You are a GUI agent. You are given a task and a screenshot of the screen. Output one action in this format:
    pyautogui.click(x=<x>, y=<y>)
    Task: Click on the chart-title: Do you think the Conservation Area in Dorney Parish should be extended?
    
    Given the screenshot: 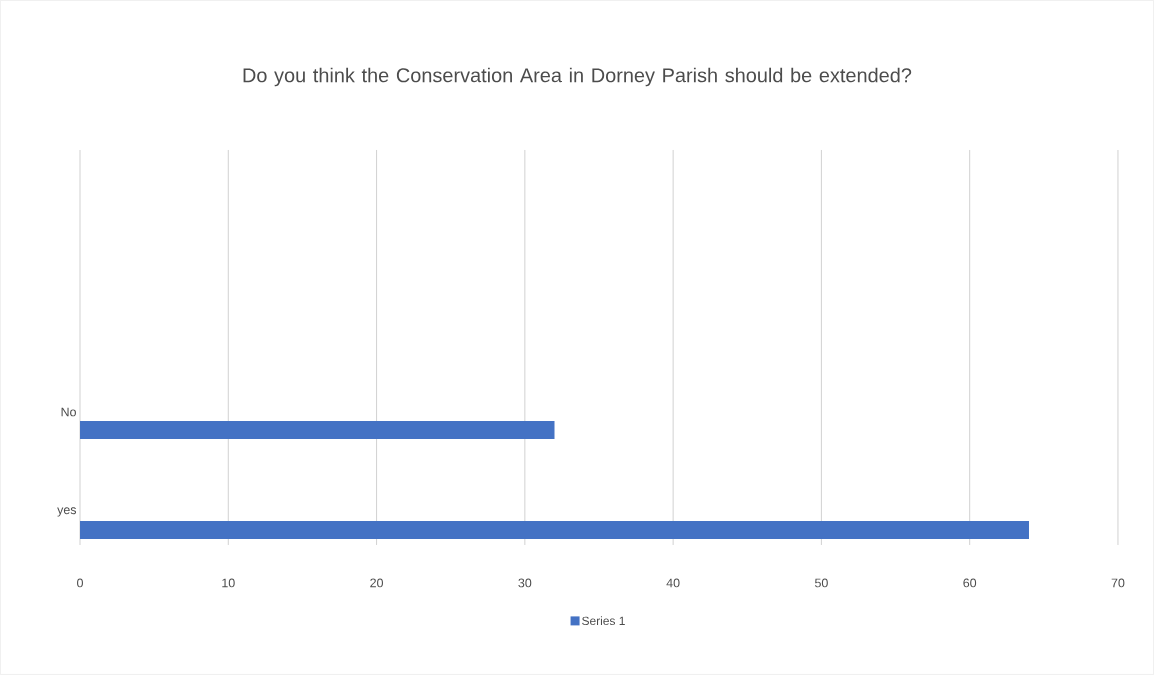 What is the action you would take?
    pyautogui.click(x=577, y=77)
    